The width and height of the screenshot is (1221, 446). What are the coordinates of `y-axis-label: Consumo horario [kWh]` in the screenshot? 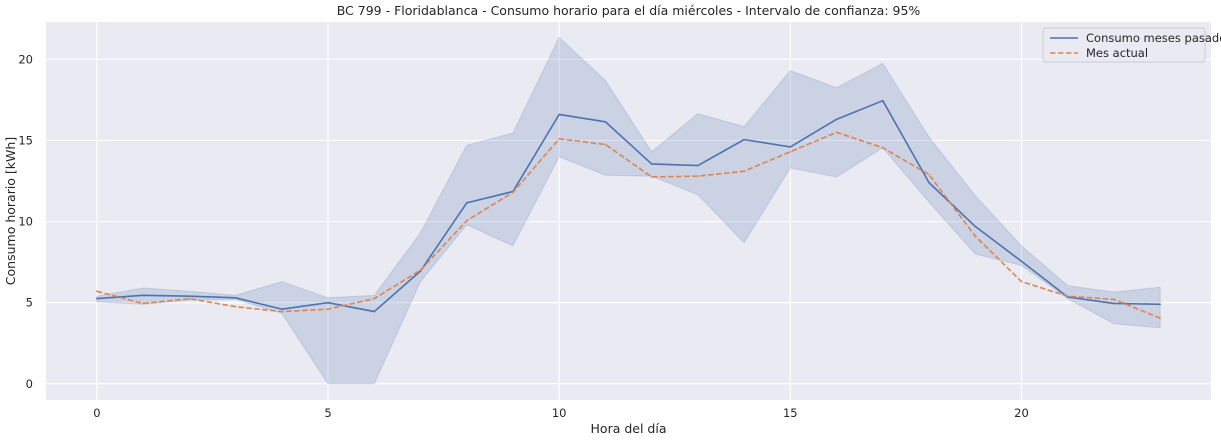 It's located at (10, 211).